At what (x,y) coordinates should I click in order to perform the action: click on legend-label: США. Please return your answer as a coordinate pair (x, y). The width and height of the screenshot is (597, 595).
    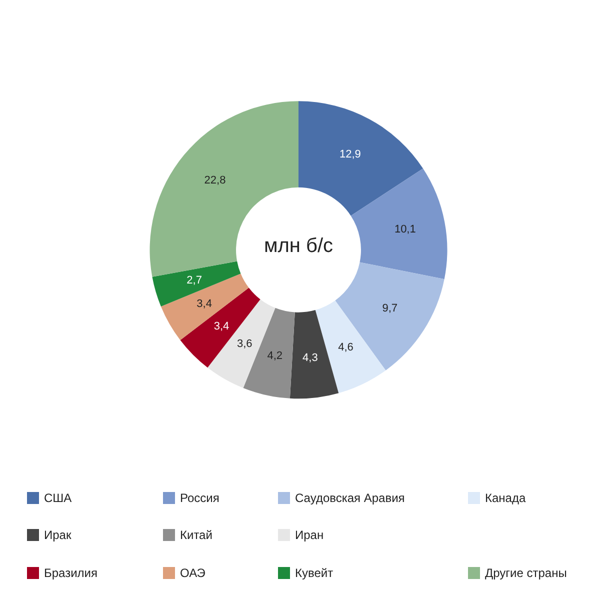
    Looking at the image, I should click on (58, 498).